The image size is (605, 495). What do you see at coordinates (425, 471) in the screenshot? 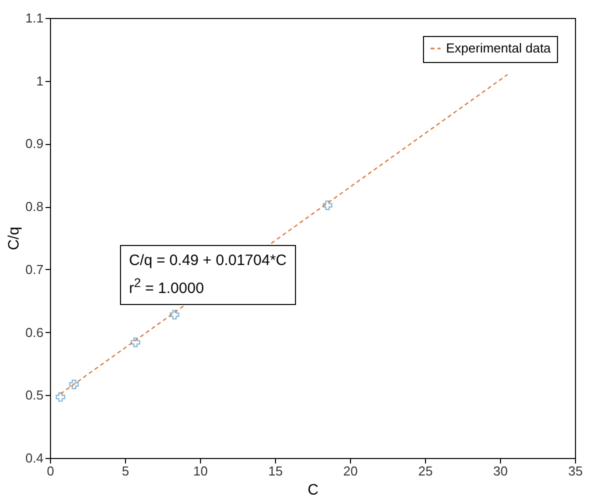
I see `x-tick-label: 25` at bounding box center [425, 471].